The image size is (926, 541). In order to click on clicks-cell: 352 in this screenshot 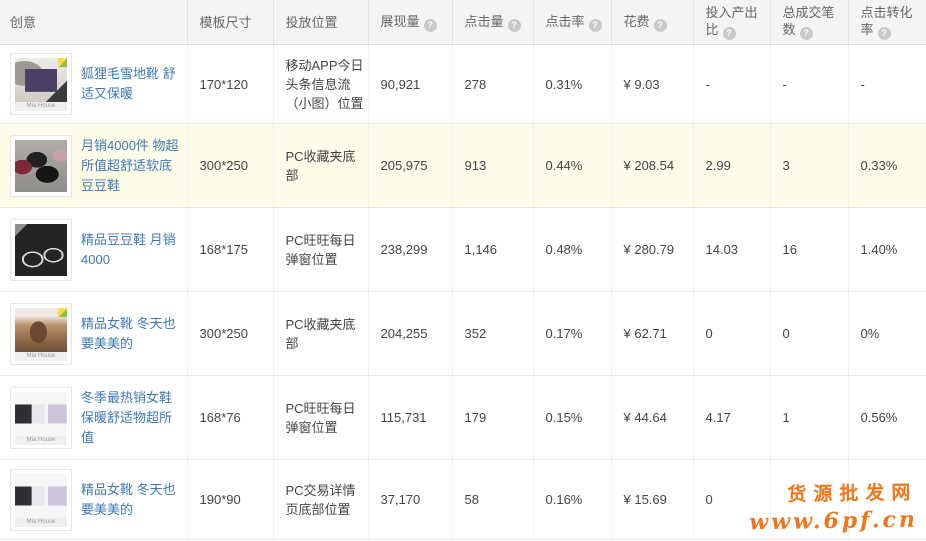, I will do `click(493, 333)`.